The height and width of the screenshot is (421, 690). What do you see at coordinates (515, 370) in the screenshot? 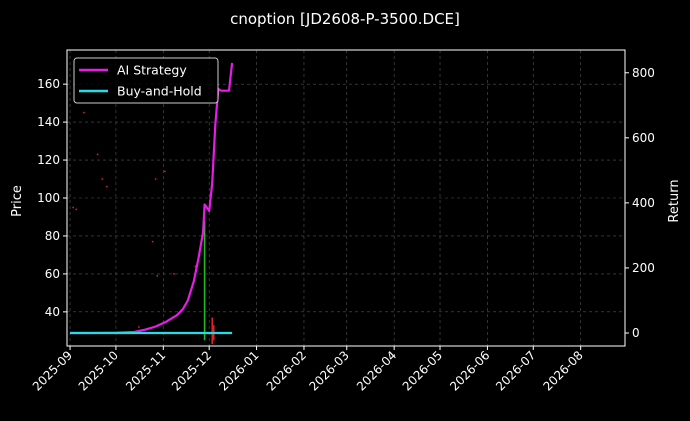
I see `x-tick-label: 2026-07` at bounding box center [515, 370].